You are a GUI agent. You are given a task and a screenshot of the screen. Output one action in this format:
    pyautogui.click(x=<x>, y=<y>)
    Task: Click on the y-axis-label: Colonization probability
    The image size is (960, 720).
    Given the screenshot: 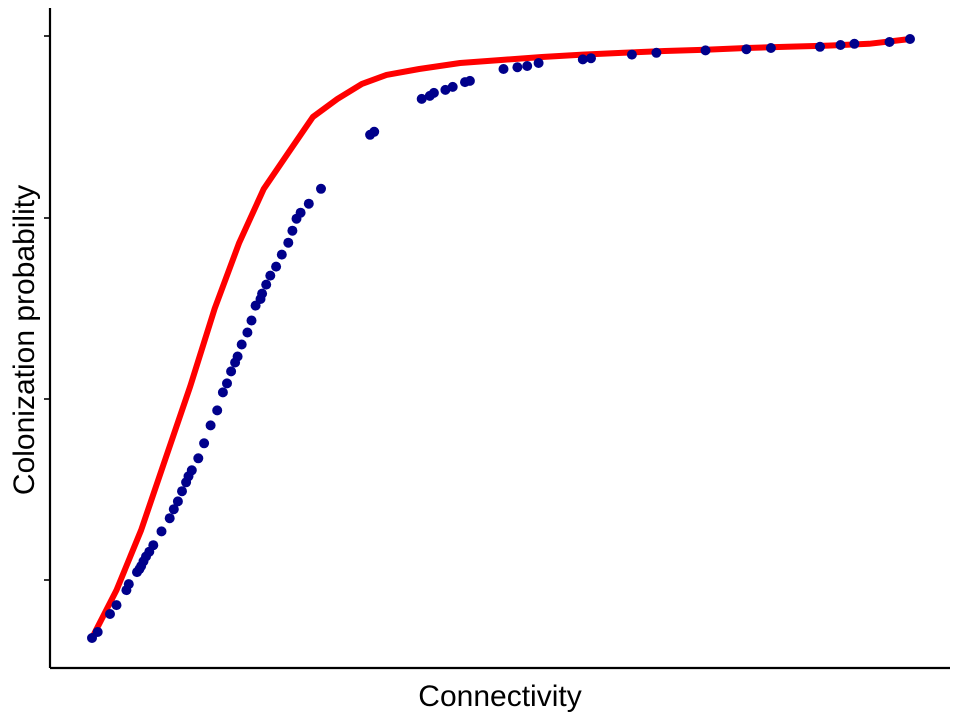 What is the action you would take?
    pyautogui.click(x=24, y=340)
    